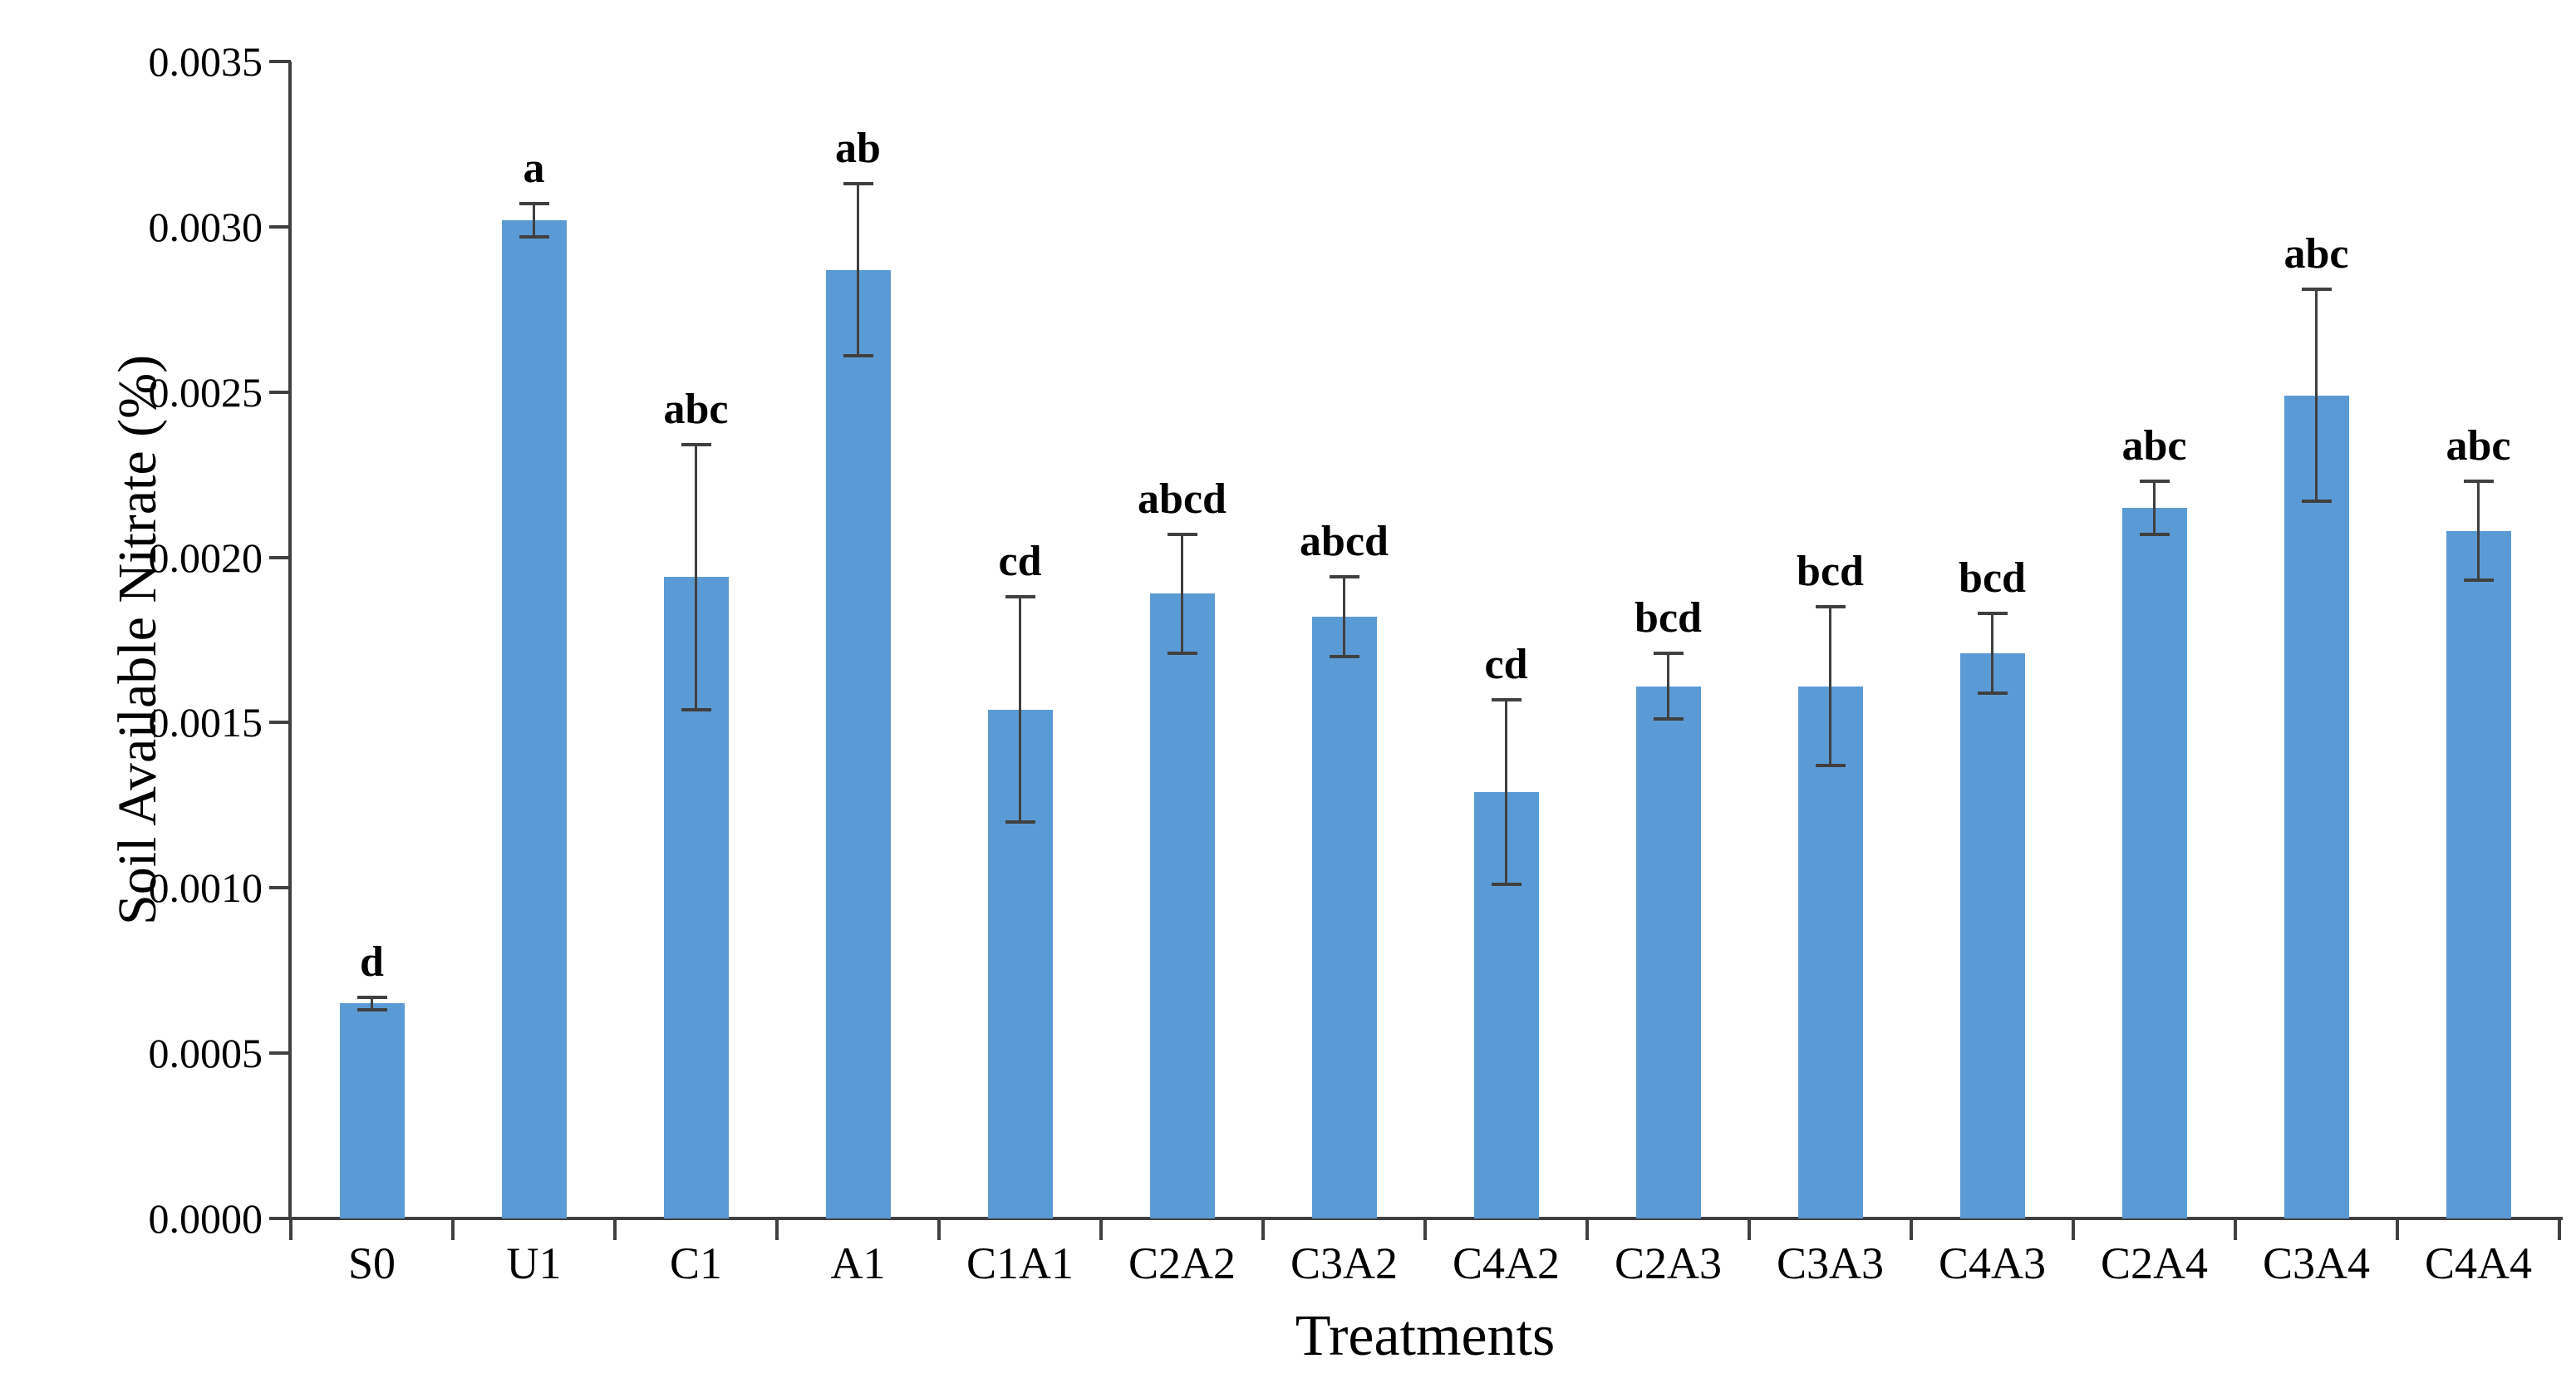 Image resolution: width=2576 pixels, height=1393 pixels. What do you see at coordinates (205, 226) in the screenshot?
I see `y-tick-label: 0.0030` at bounding box center [205, 226].